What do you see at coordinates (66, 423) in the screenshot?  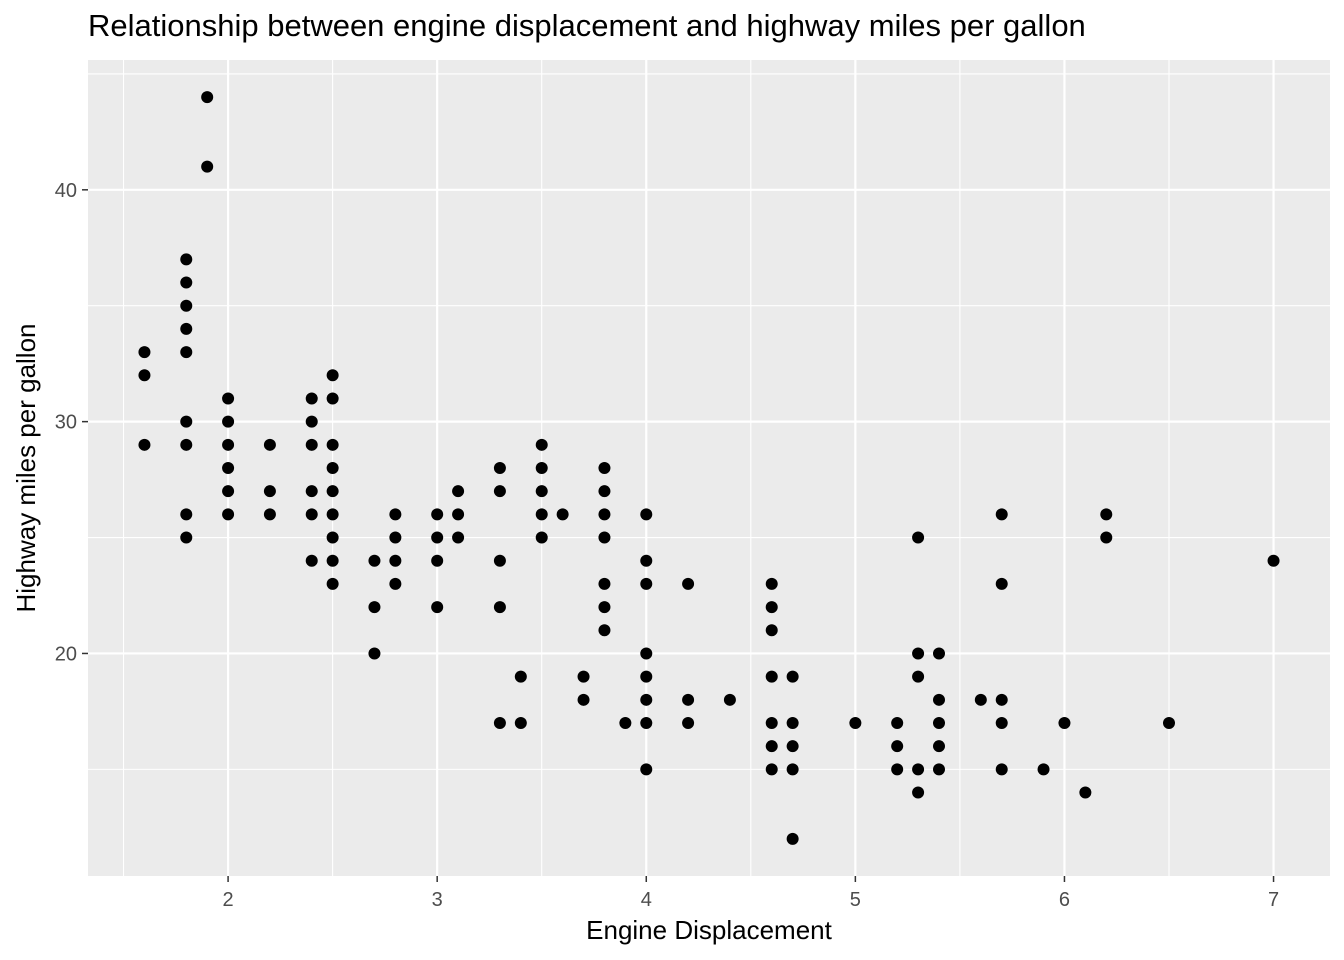 I see `y-tick-label: 30` at bounding box center [66, 423].